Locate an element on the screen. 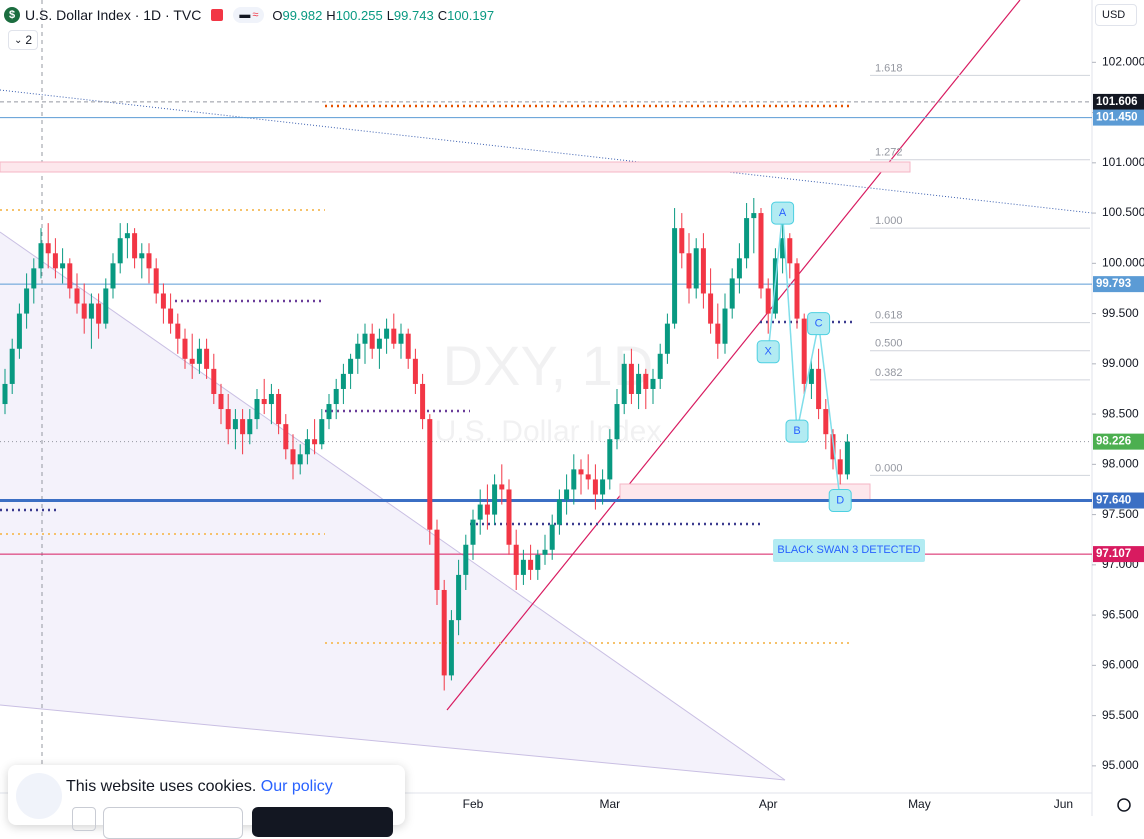  indicators-toggle: ⌄ 2 is located at coordinates (23, 40).